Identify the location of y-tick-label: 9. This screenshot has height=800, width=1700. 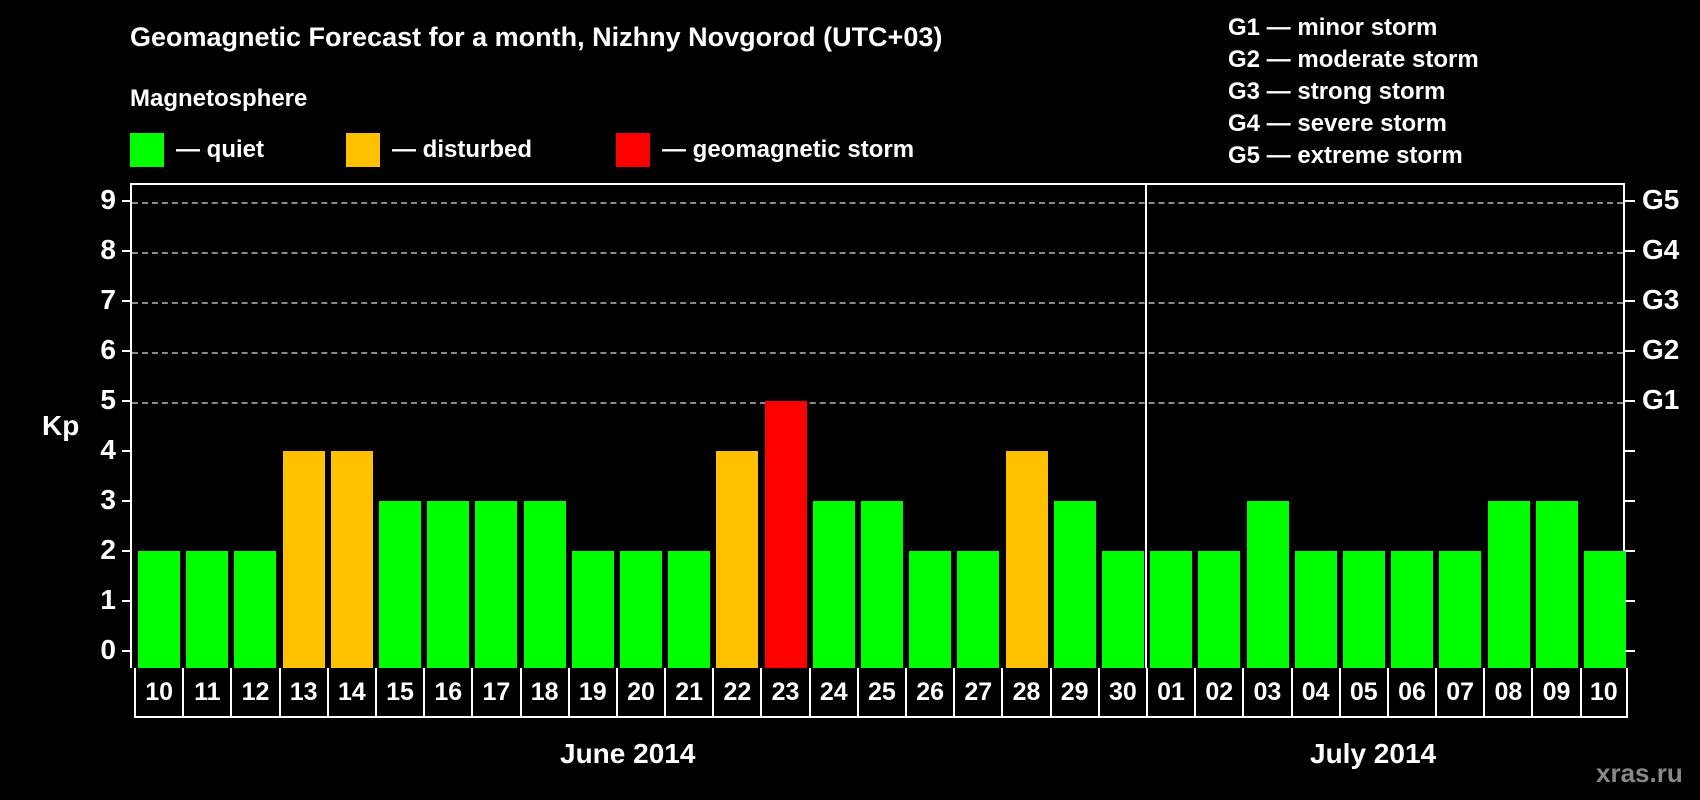
(108, 199).